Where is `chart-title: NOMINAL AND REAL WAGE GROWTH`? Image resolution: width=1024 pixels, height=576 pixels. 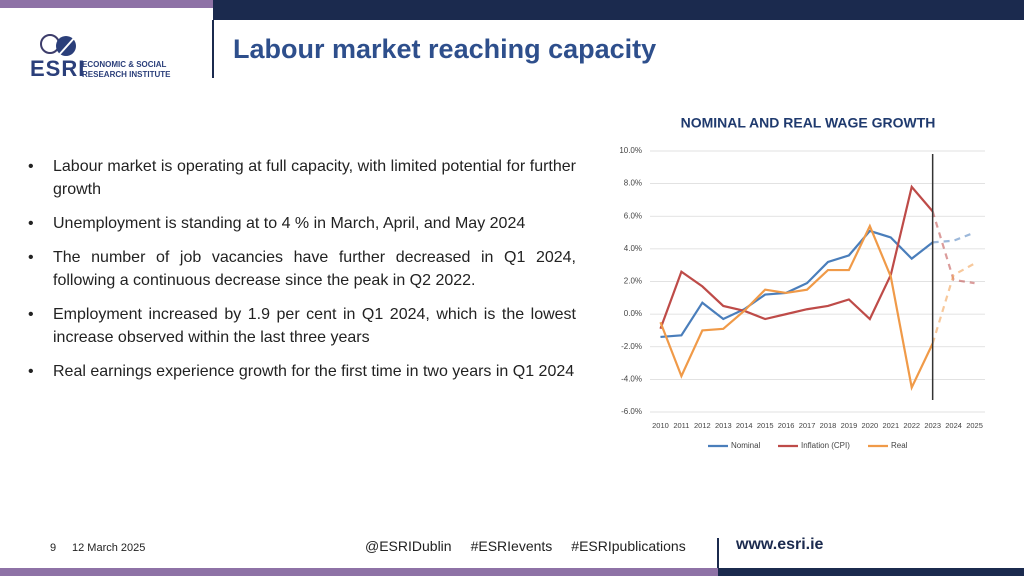 chart-title: NOMINAL AND REAL WAGE GROWTH is located at coordinates (808, 123).